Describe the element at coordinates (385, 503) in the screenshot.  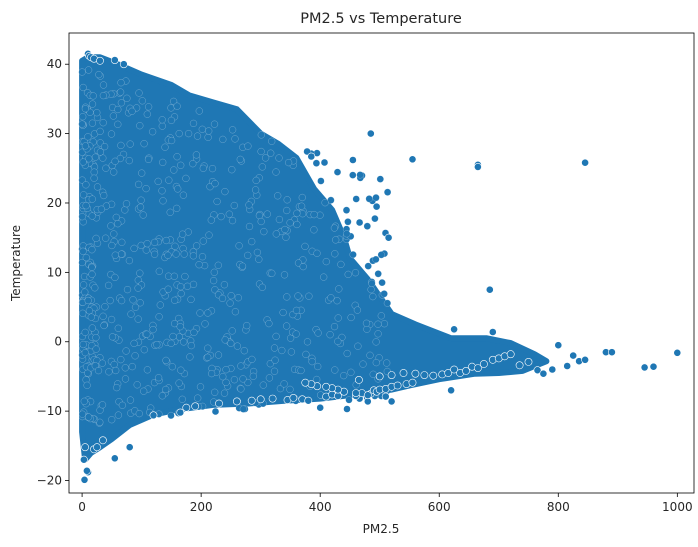
I see `x-axis-ticks: 0 200 400 600 800 1000` at that location.